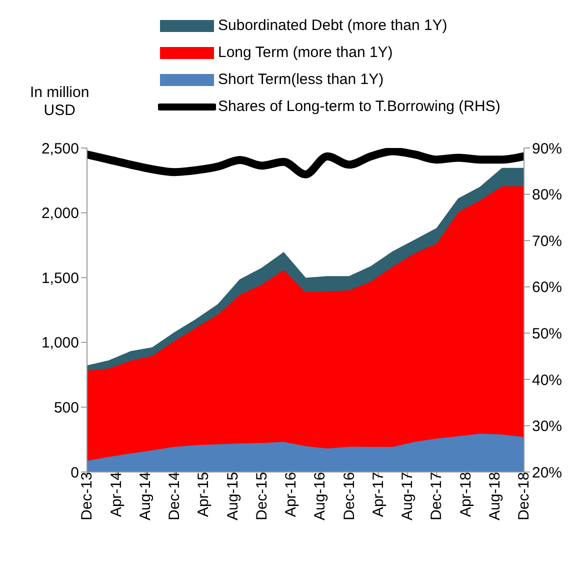 The width and height of the screenshot is (588, 567). Describe the element at coordinates (60, 278) in the screenshot. I see `y-tick-label: 1,500` at that location.